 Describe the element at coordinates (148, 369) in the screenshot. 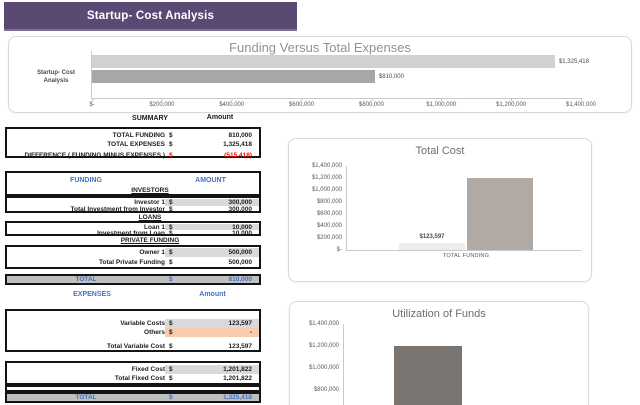

I see `row-label: Fixed Cost` at that location.